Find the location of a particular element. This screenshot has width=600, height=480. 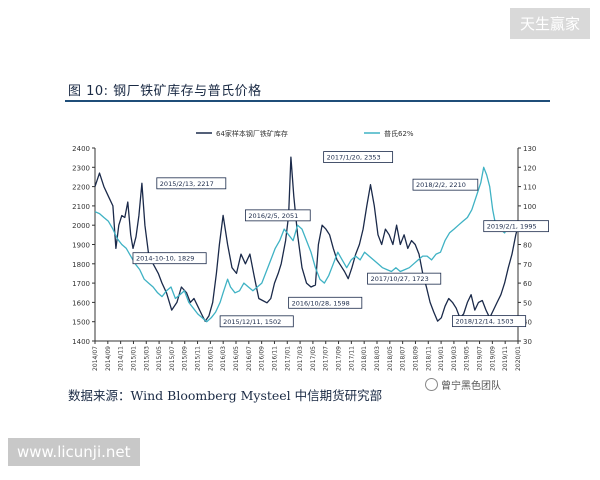

y-right-tick-label: 120 is located at coordinates (529, 168).